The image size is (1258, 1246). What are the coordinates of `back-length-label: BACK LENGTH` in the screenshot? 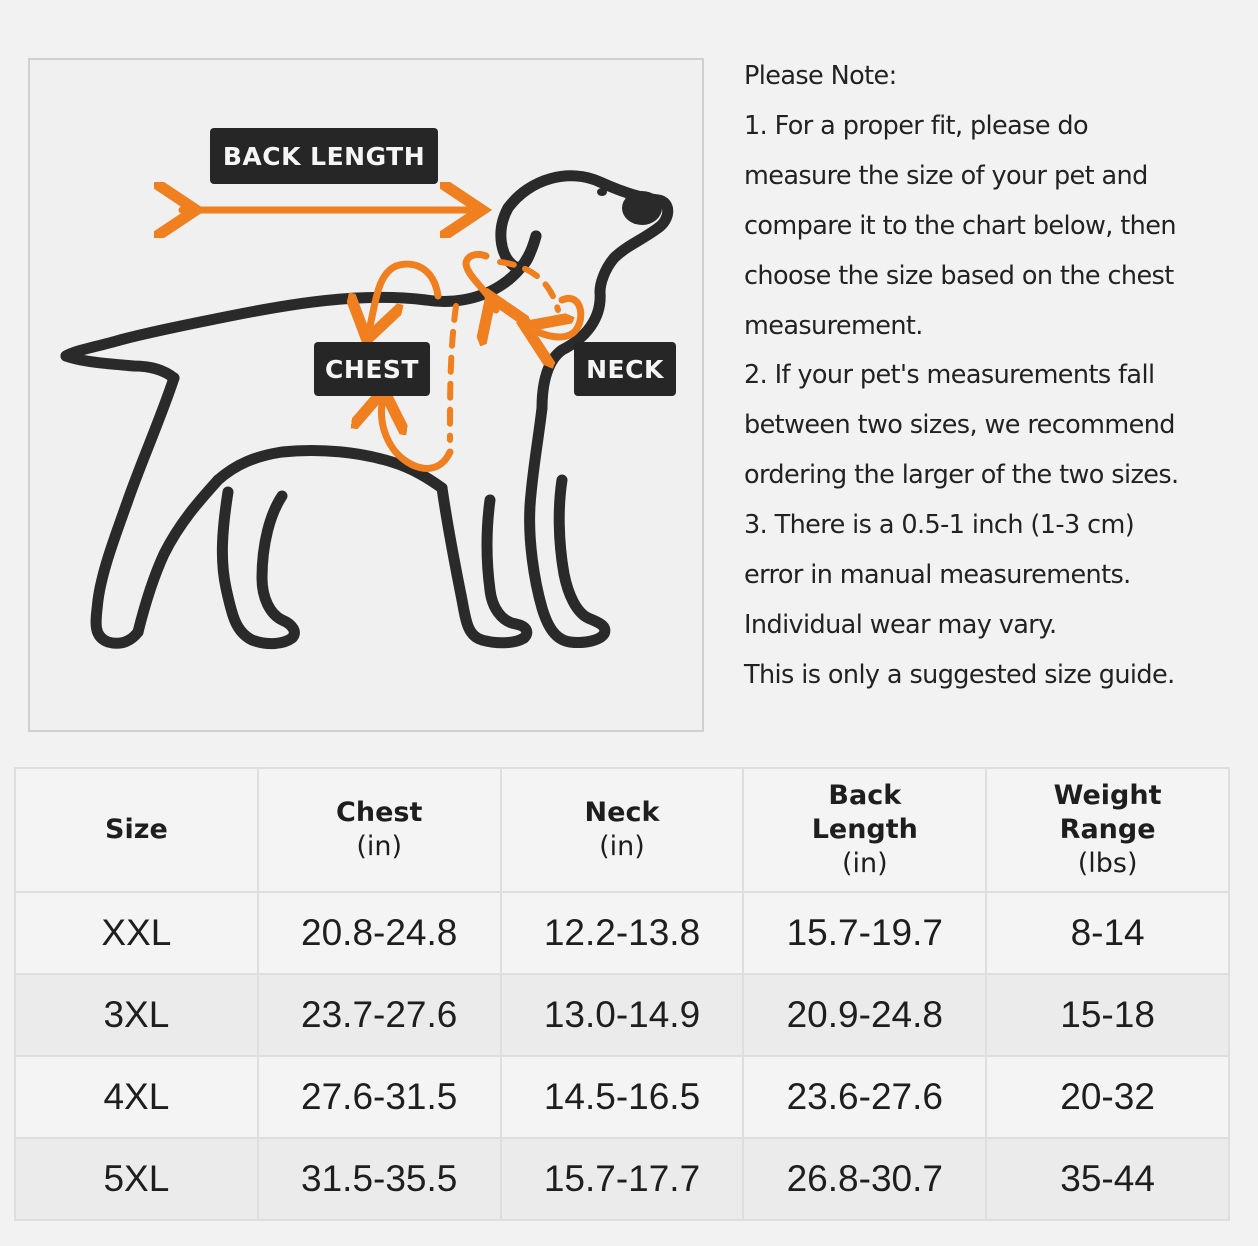 It's located at (324, 156).